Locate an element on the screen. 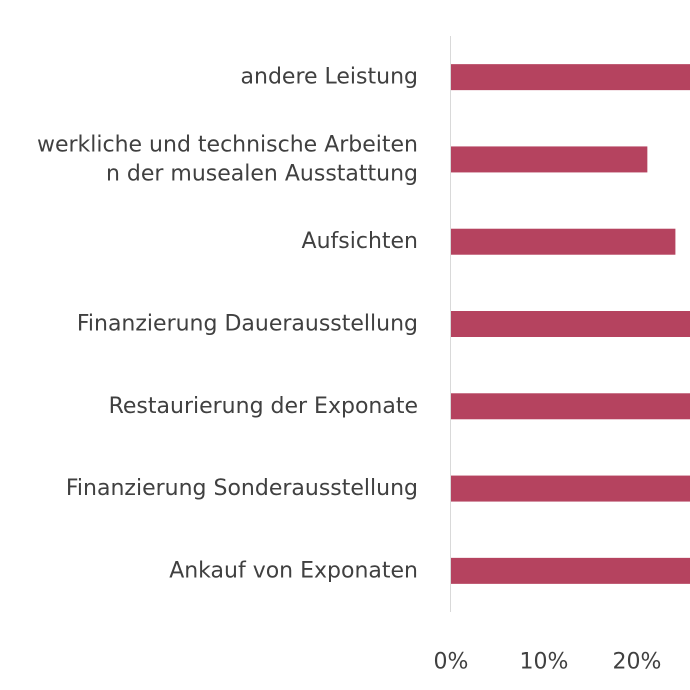 The width and height of the screenshot is (690, 690). category-label: Aufsichten is located at coordinates (360, 241).